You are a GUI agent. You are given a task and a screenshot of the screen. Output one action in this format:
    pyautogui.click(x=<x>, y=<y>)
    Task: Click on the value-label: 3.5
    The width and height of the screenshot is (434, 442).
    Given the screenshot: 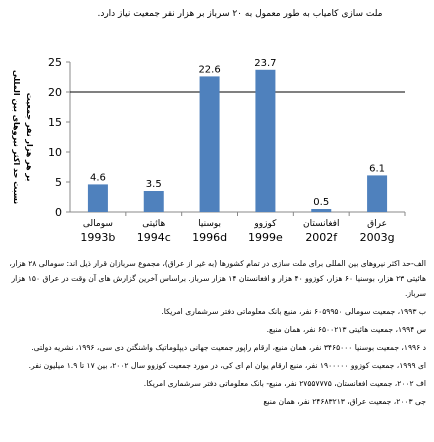 What is the action you would take?
    pyautogui.click(x=154, y=184)
    